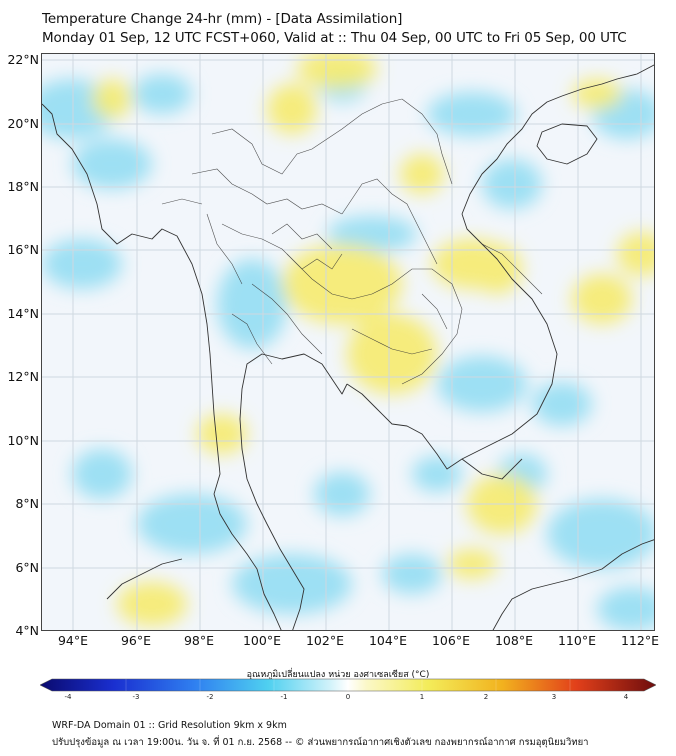 Image resolution: width=676 pixels, height=756 pixels. What do you see at coordinates (27, 503) in the screenshot?
I see `lat-label-8: 8°N` at bounding box center [27, 503].